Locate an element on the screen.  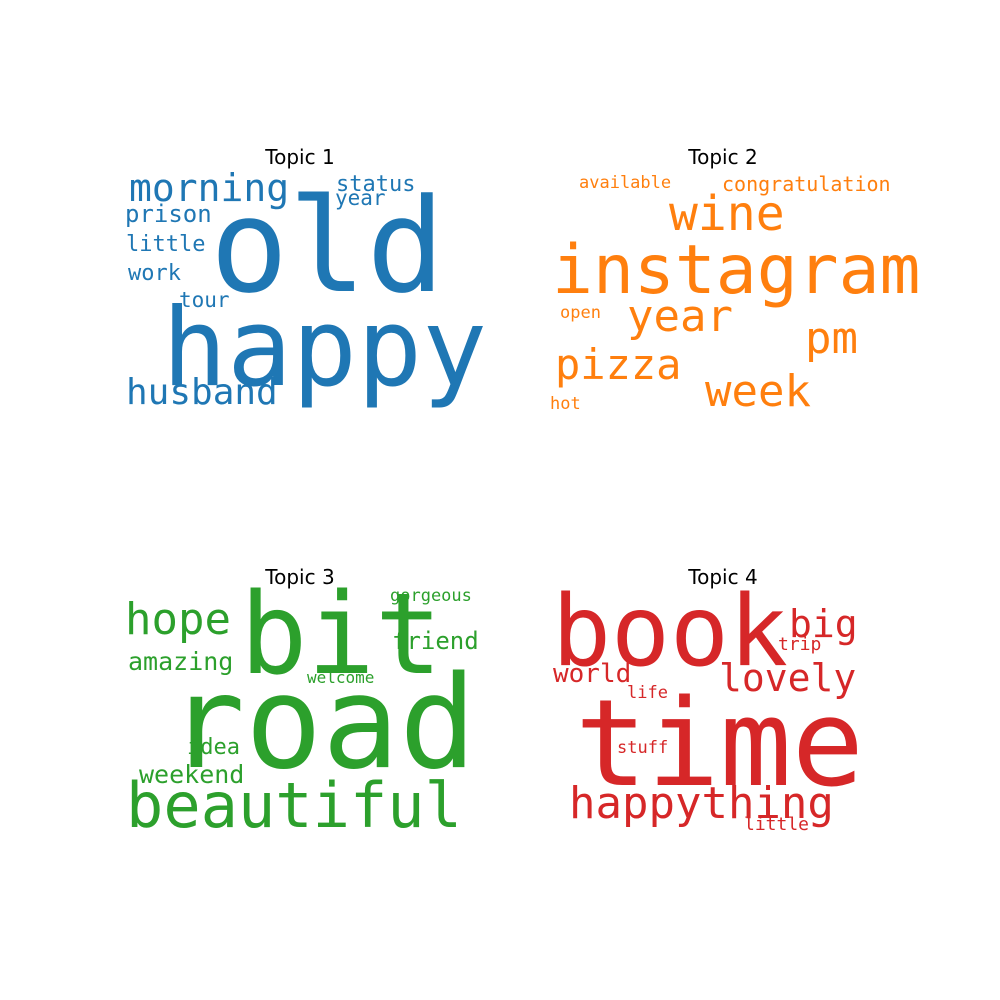
word-congratulation: congratulation is located at coordinates (806, 184).